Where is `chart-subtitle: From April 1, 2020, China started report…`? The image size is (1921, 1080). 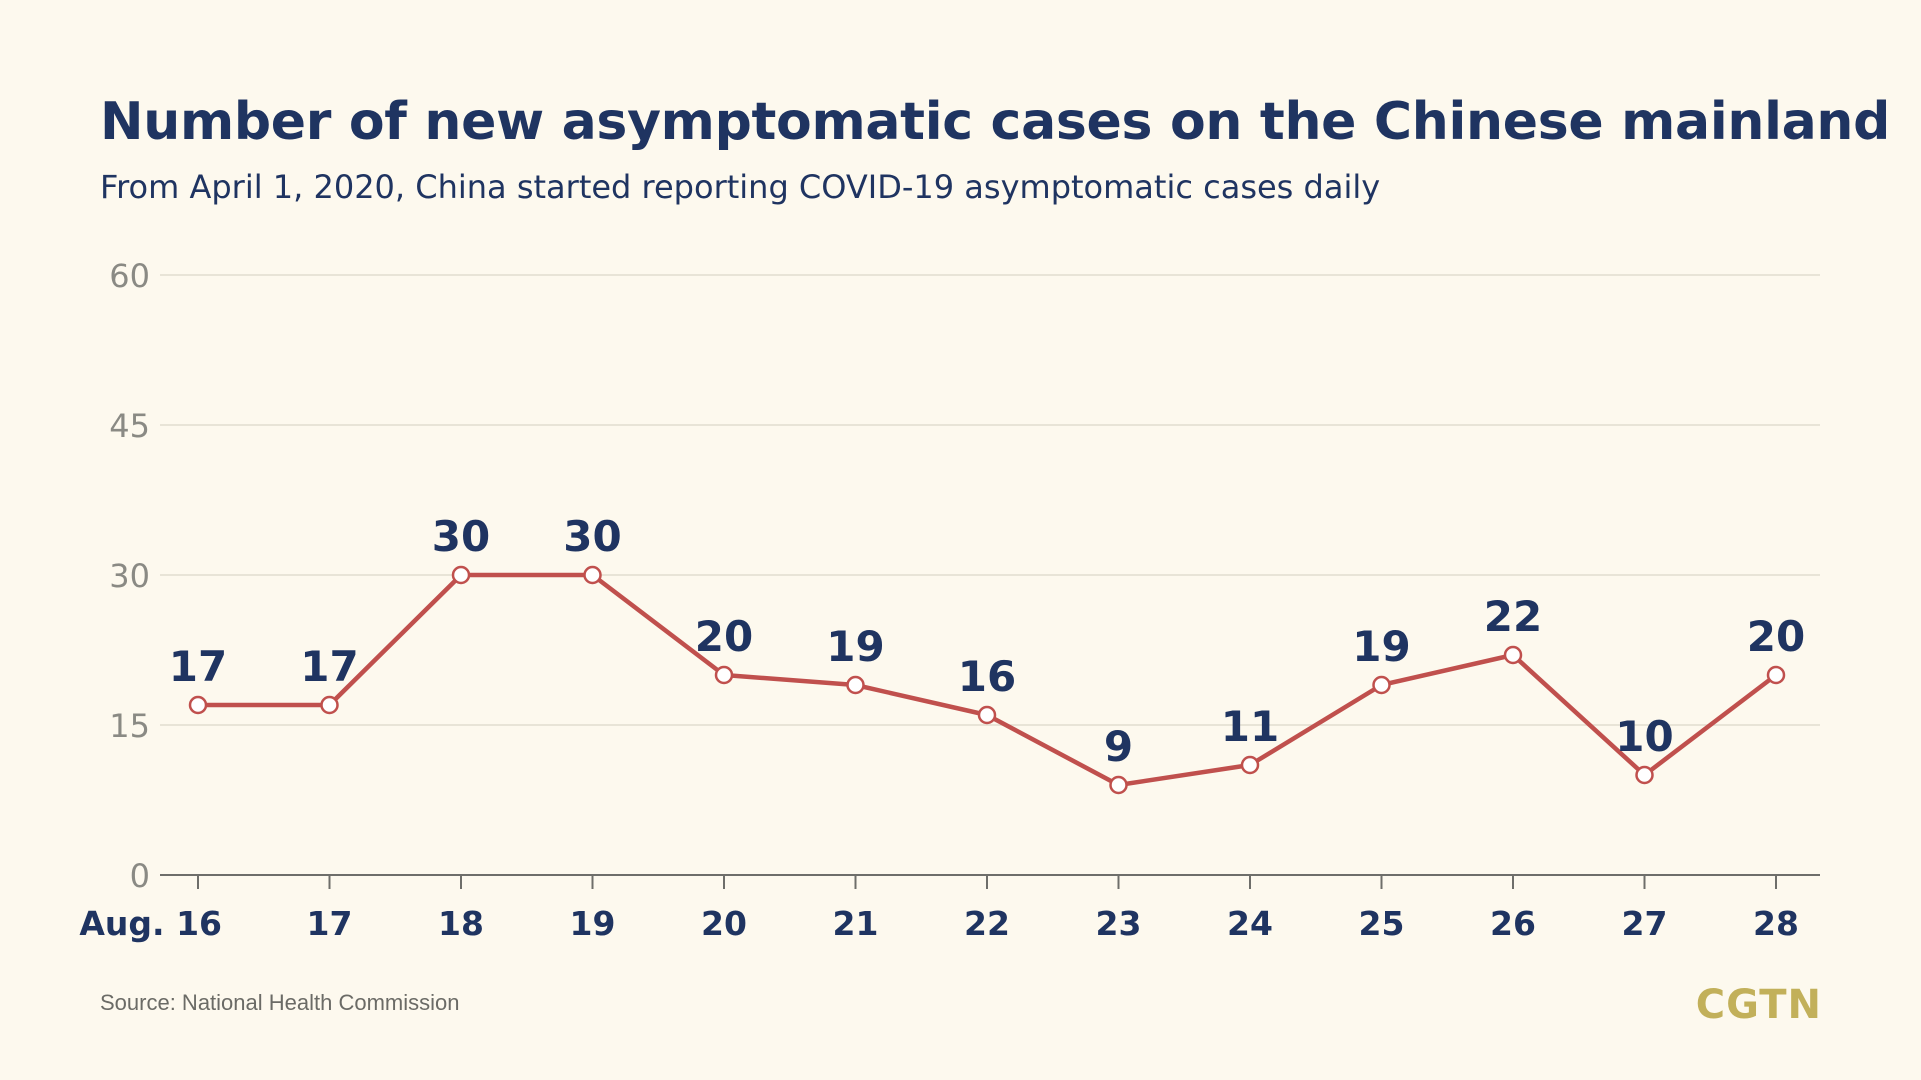
chart-subtitle: From April 1, 2020, China started report… is located at coordinates (740, 187).